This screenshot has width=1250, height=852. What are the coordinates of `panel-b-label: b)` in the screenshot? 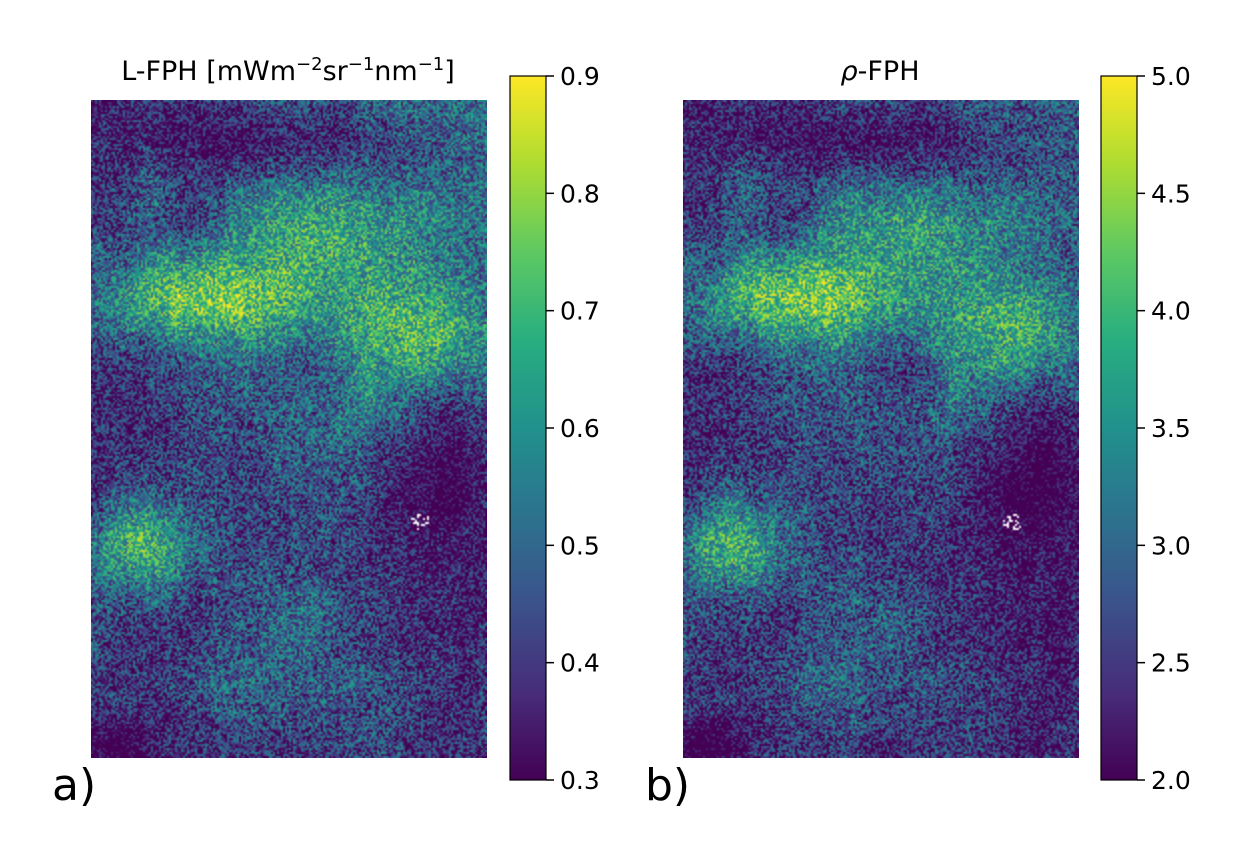 It's located at (667, 785).